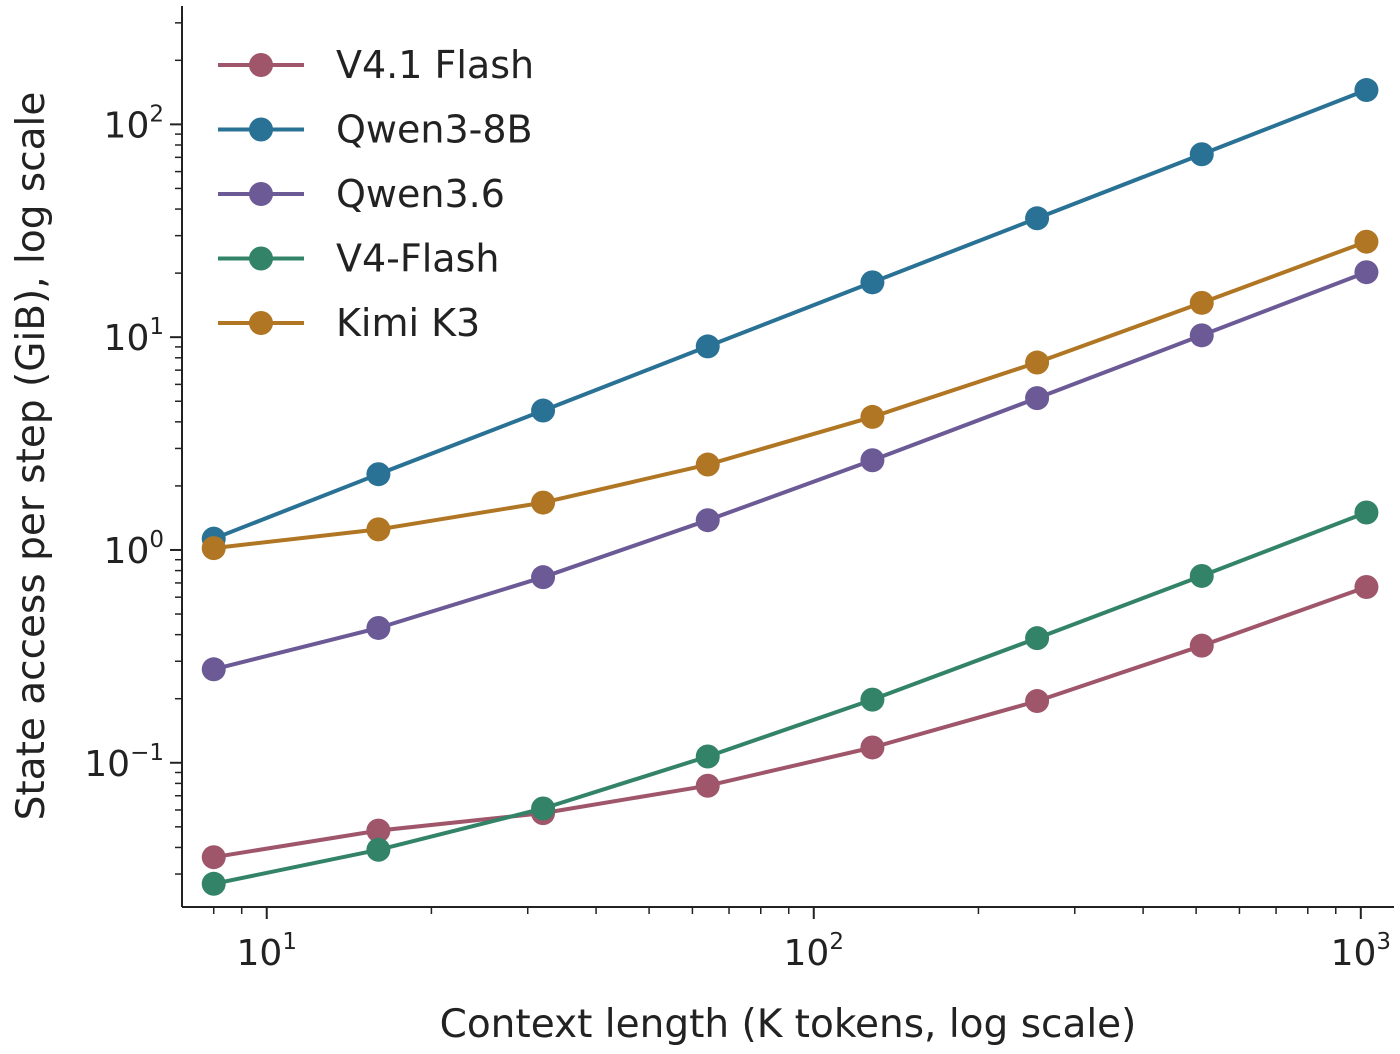 This screenshot has height=1054, width=1400. What do you see at coordinates (434, 130) in the screenshot?
I see `legend-label: Qwen3-8B` at bounding box center [434, 130].